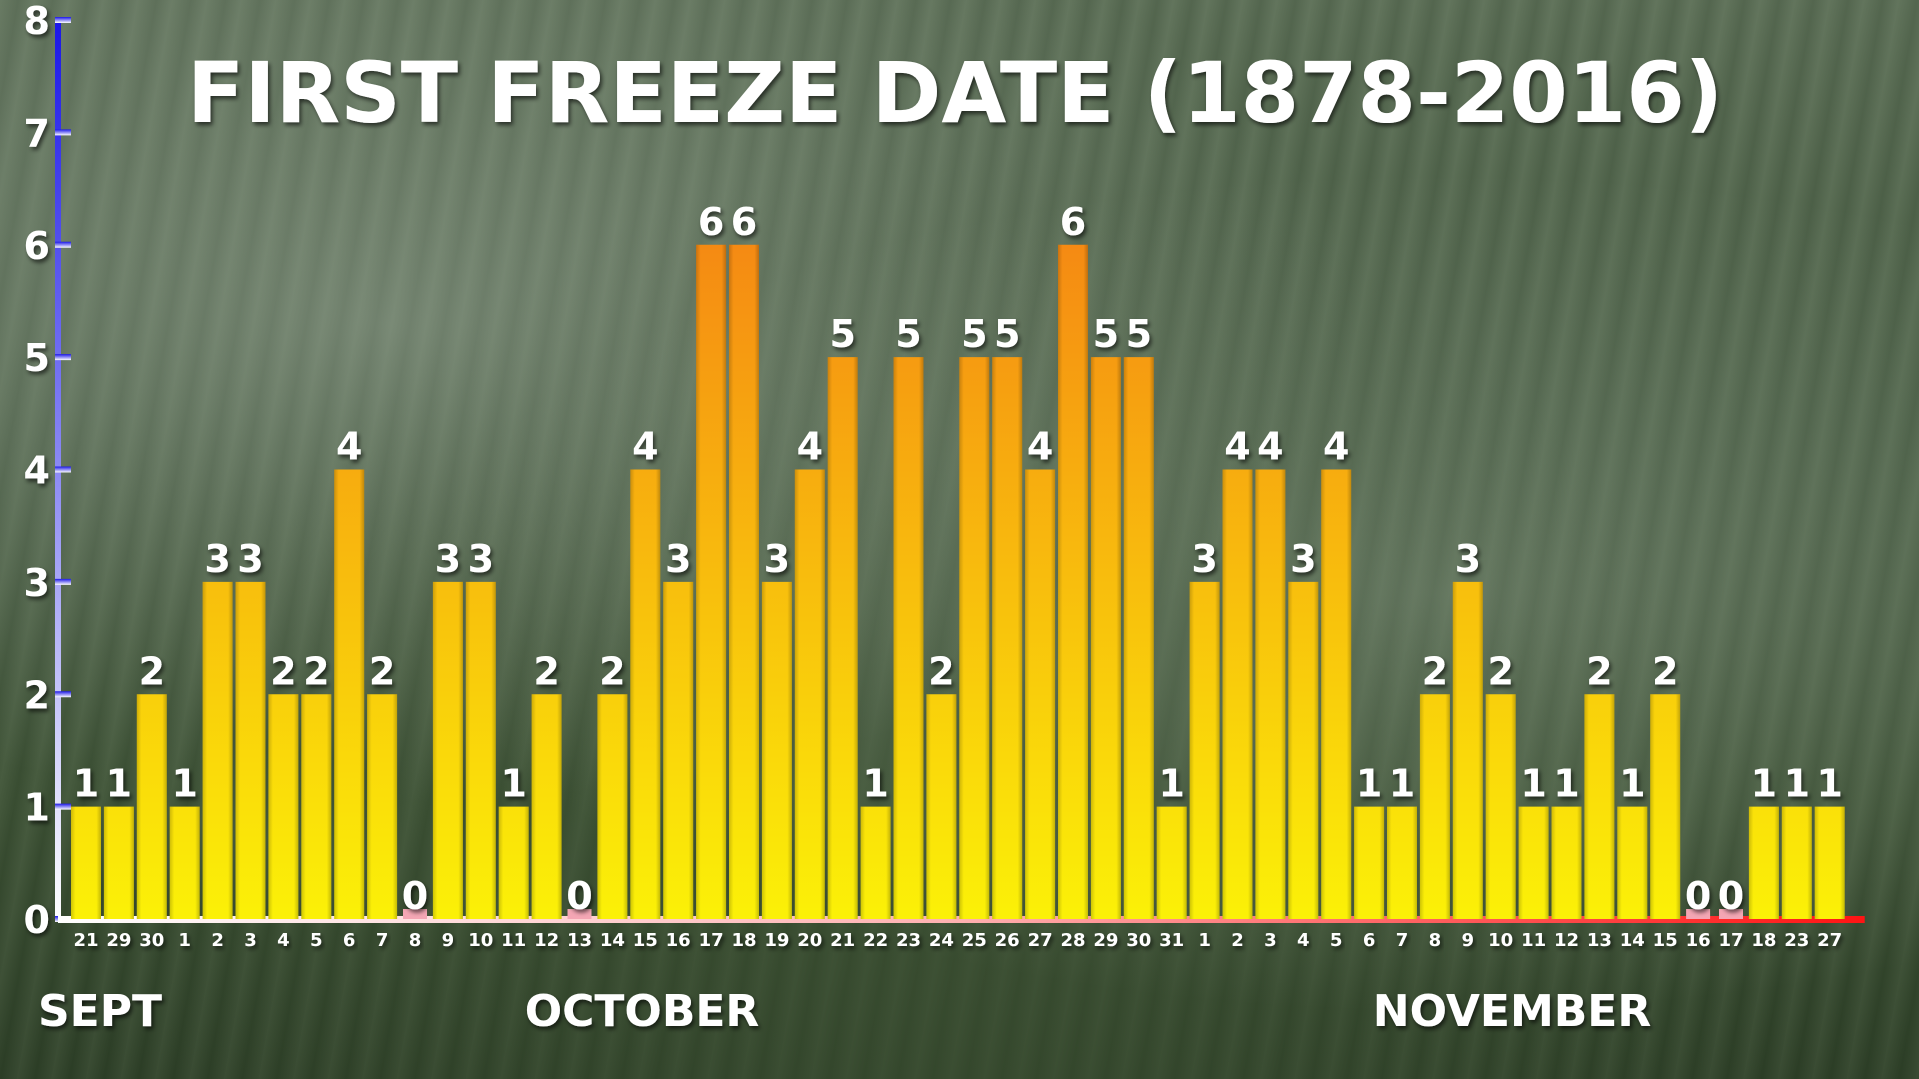 The image size is (1919, 1079). Describe the element at coordinates (875, 940) in the screenshot. I see `x-tick-label: 22` at that location.